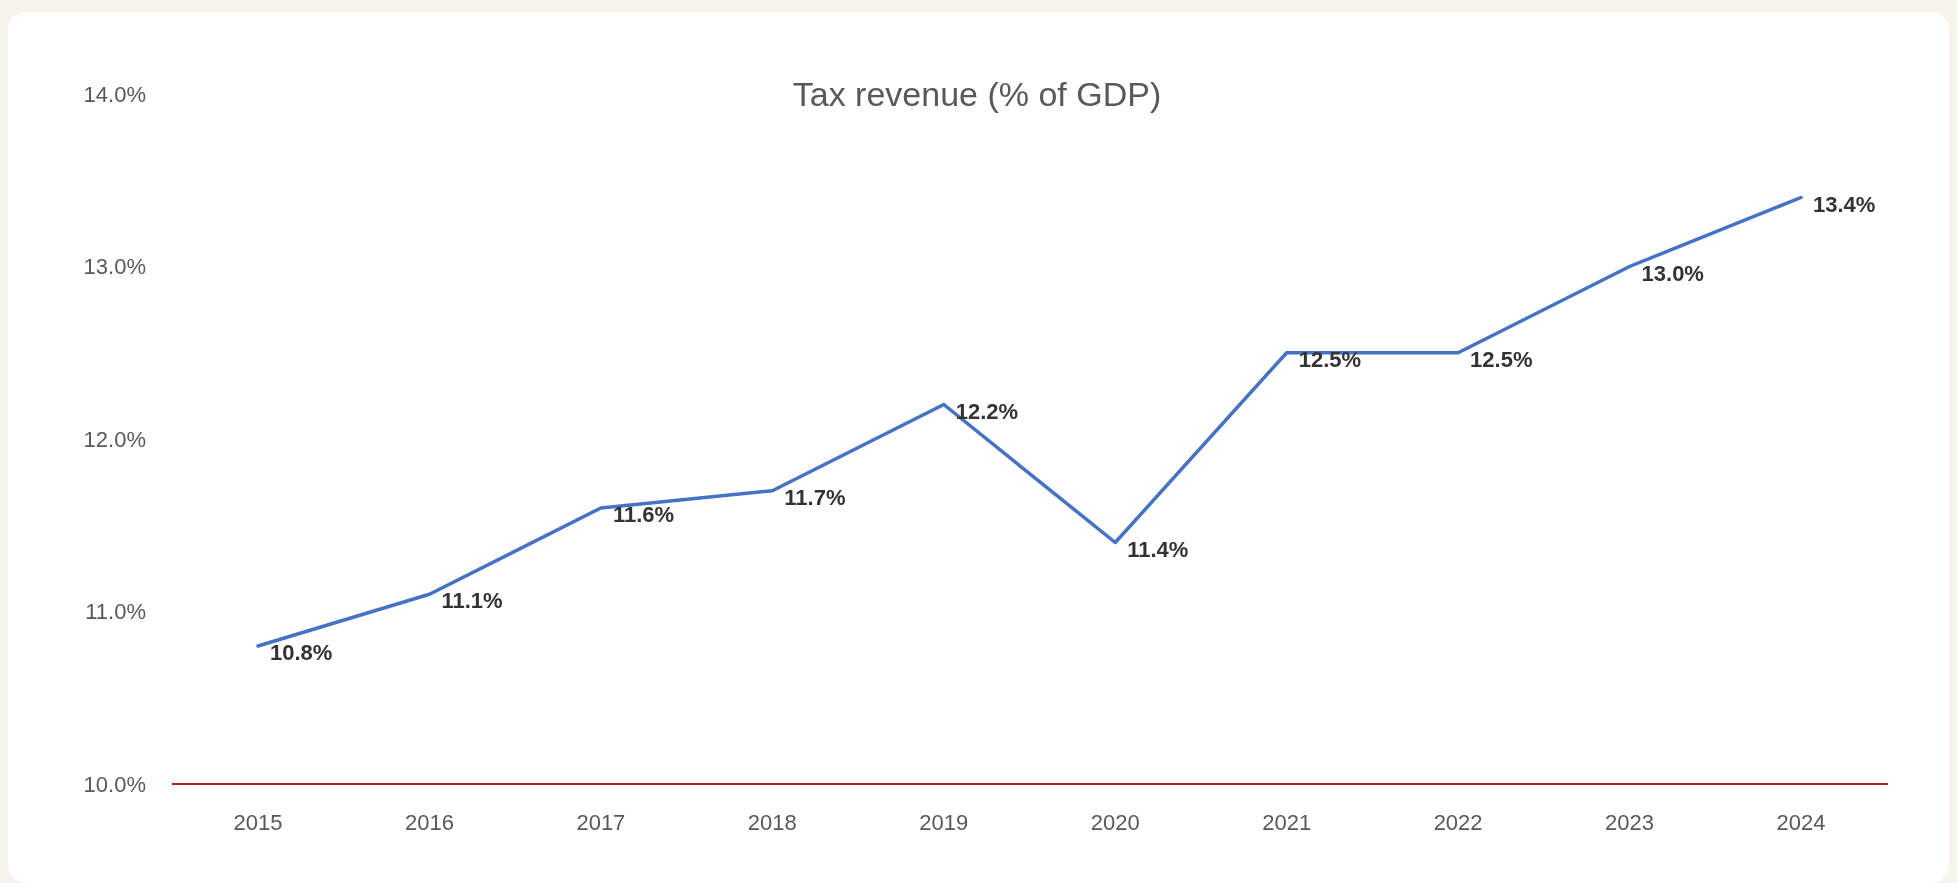 Image resolution: width=1957 pixels, height=883 pixels. Describe the element at coordinates (114, 784) in the screenshot. I see `y-tick-label: 10.0%` at that location.